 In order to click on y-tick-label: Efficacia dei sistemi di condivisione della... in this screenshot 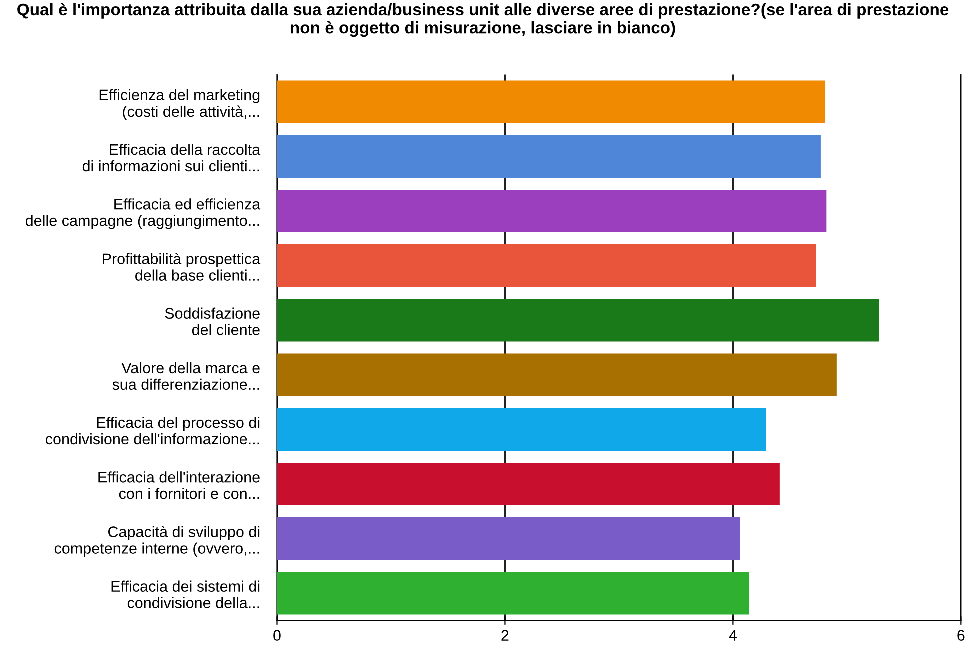, I will do `click(186, 594)`.